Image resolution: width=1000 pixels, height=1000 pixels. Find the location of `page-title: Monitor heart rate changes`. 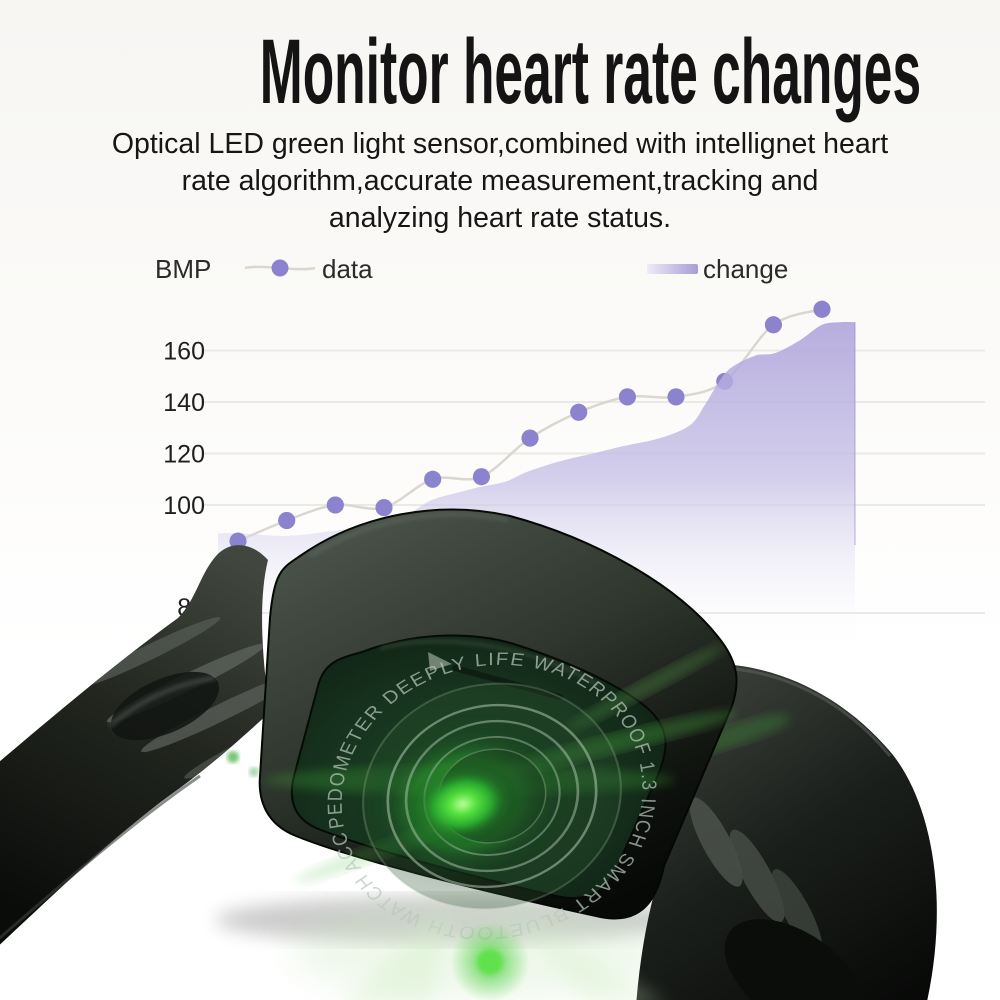

page-title: Monitor heart rate changes is located at coordinates (500, 72).